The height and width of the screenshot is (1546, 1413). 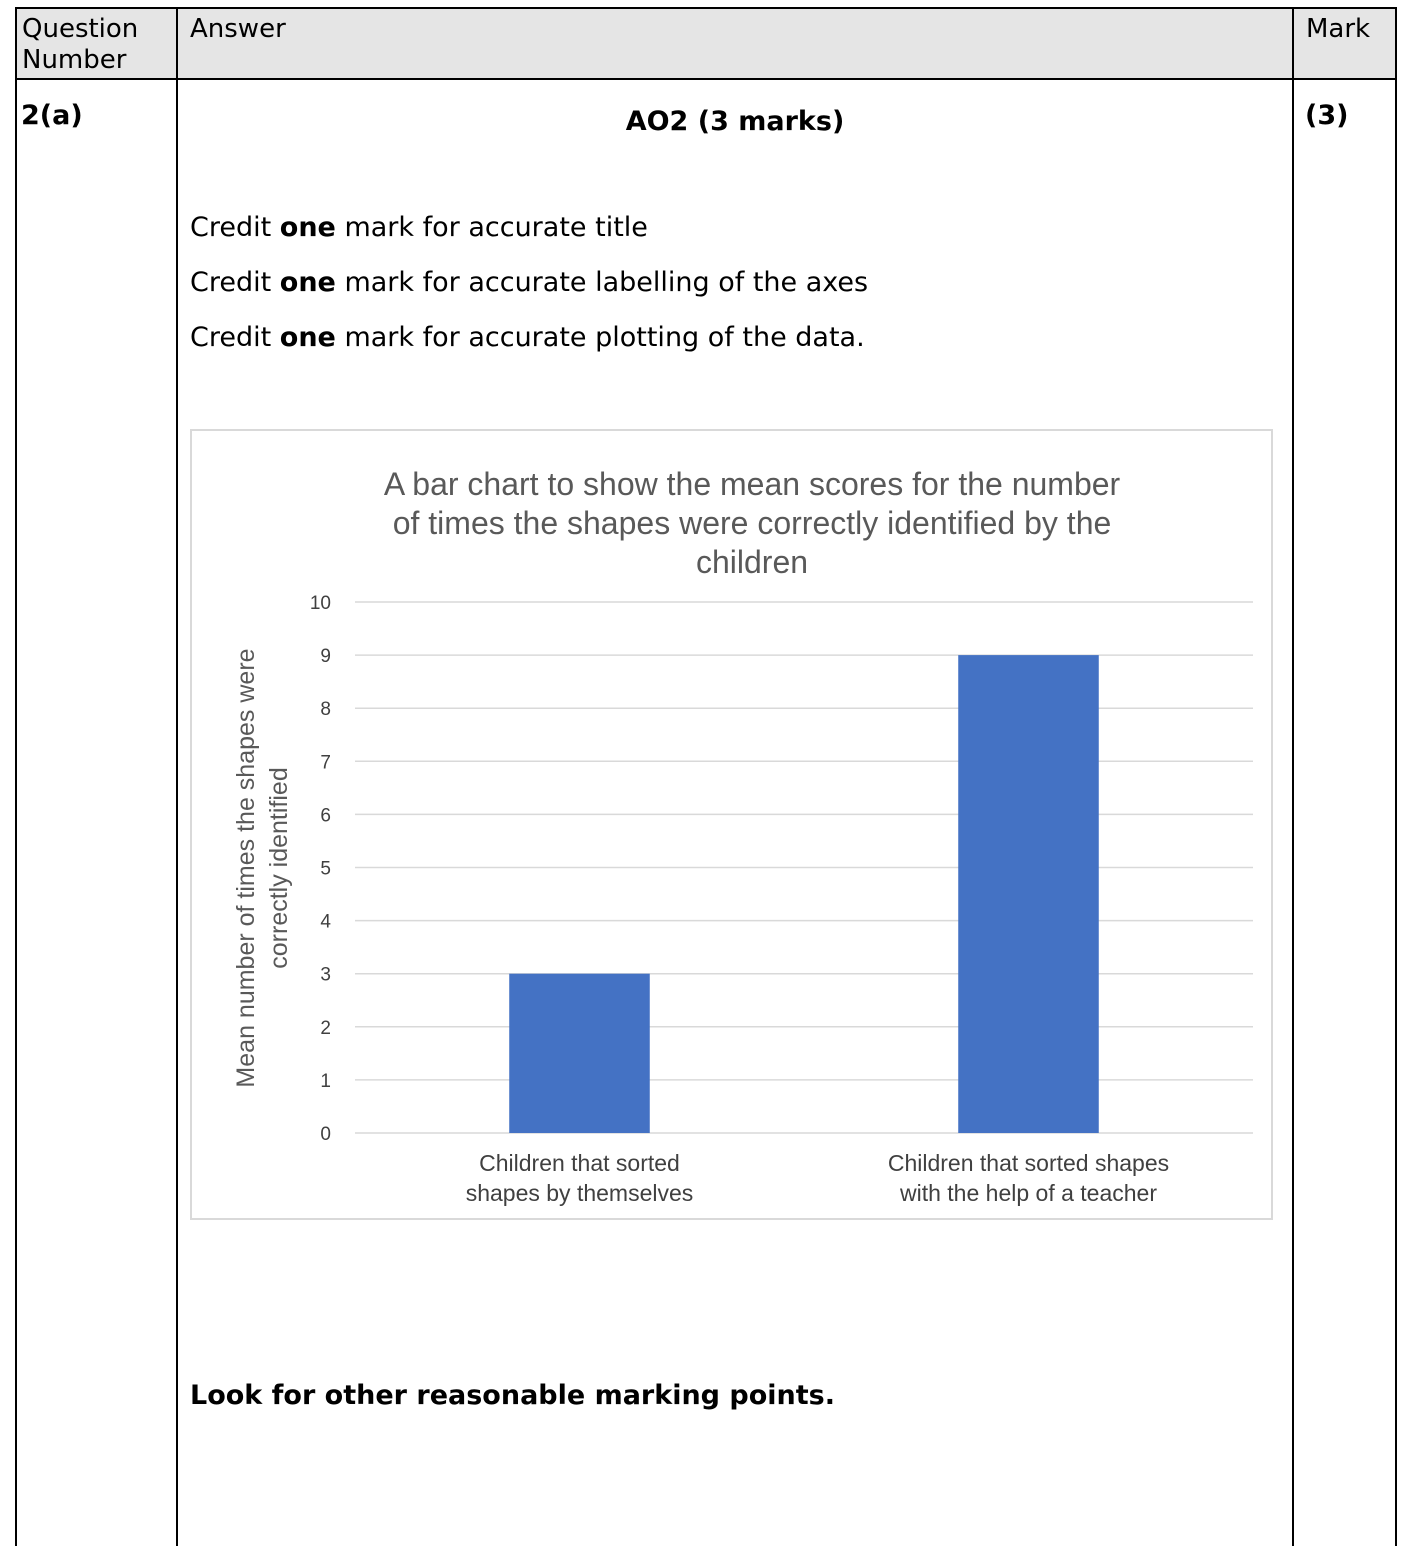 What do you see at coordinates (705, 43) in the screenshot?
I see `table-header-row` at bounding box center [705, 43].